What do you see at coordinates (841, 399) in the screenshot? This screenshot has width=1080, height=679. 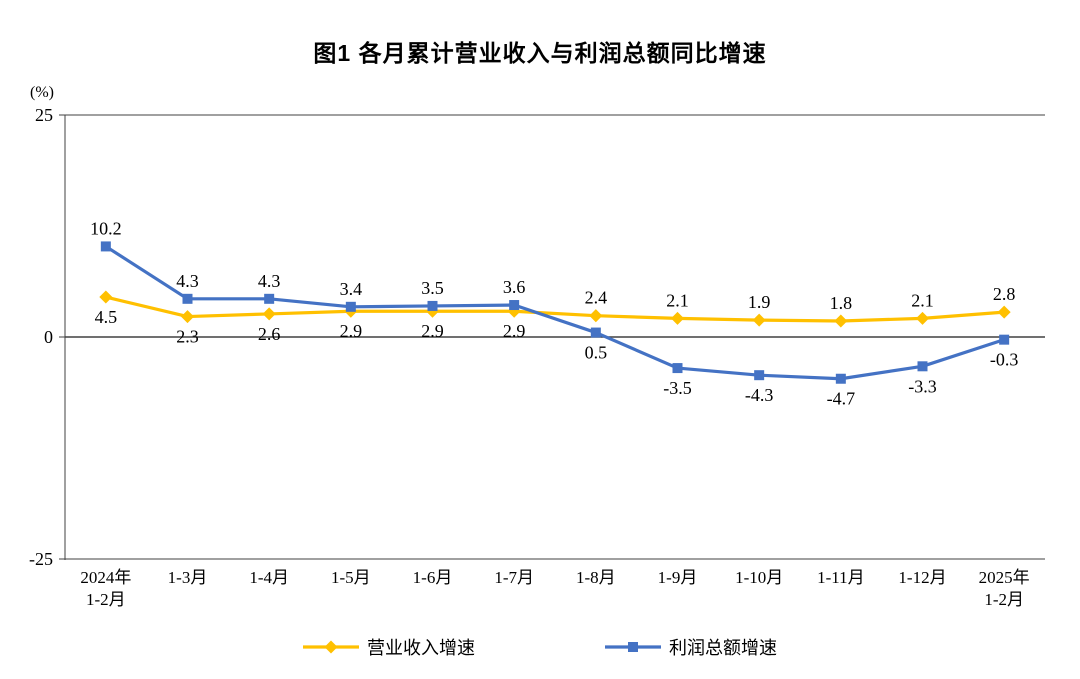 I see `data-label: -4.7` at bounding box center [841, 399].